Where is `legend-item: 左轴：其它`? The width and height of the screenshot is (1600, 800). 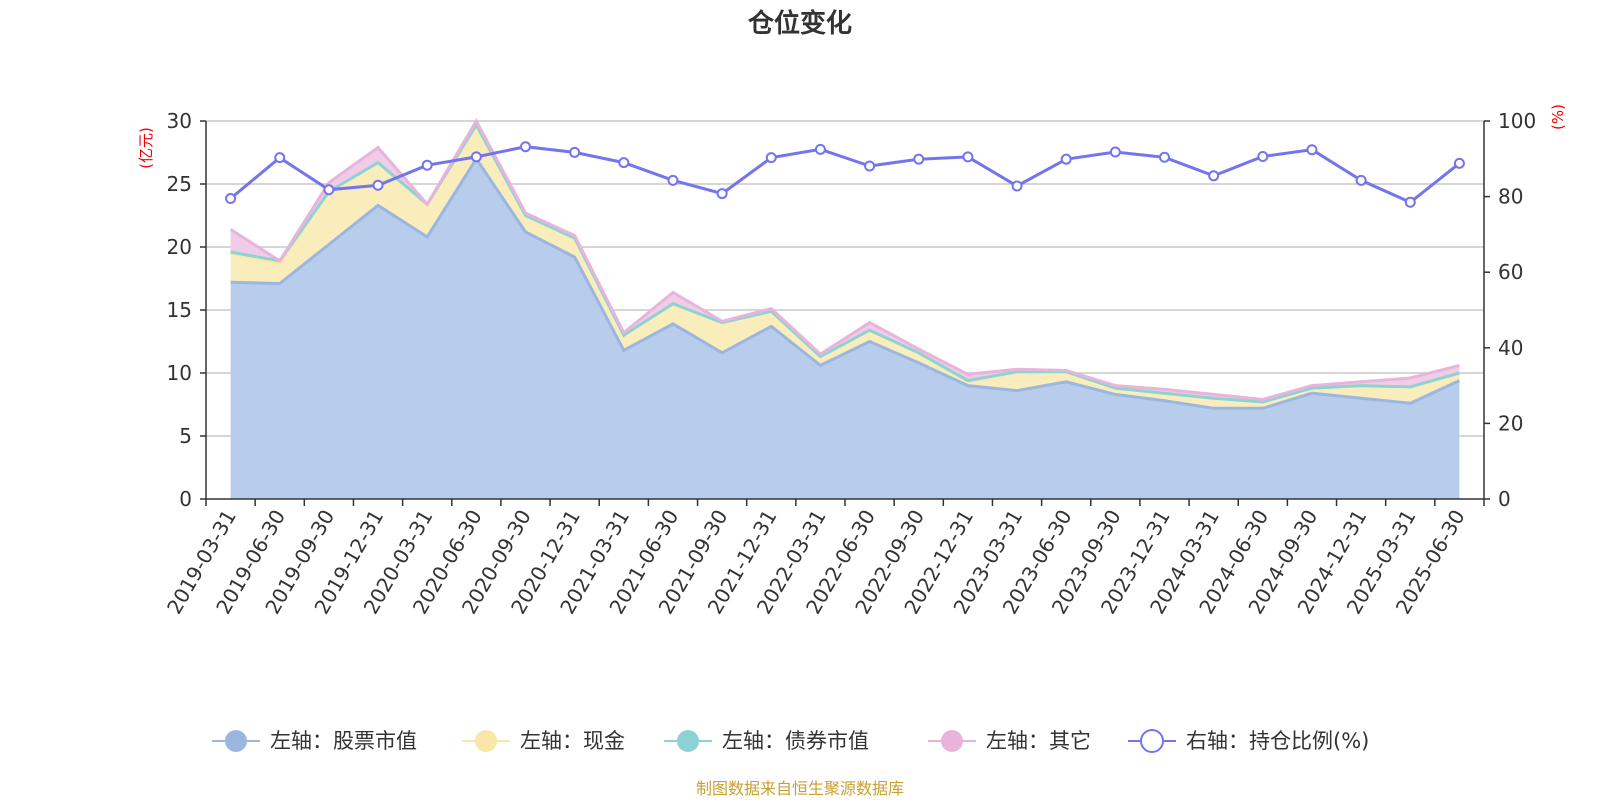
legend-item: 左轴：其它 is located at coordinates (1009, 741).